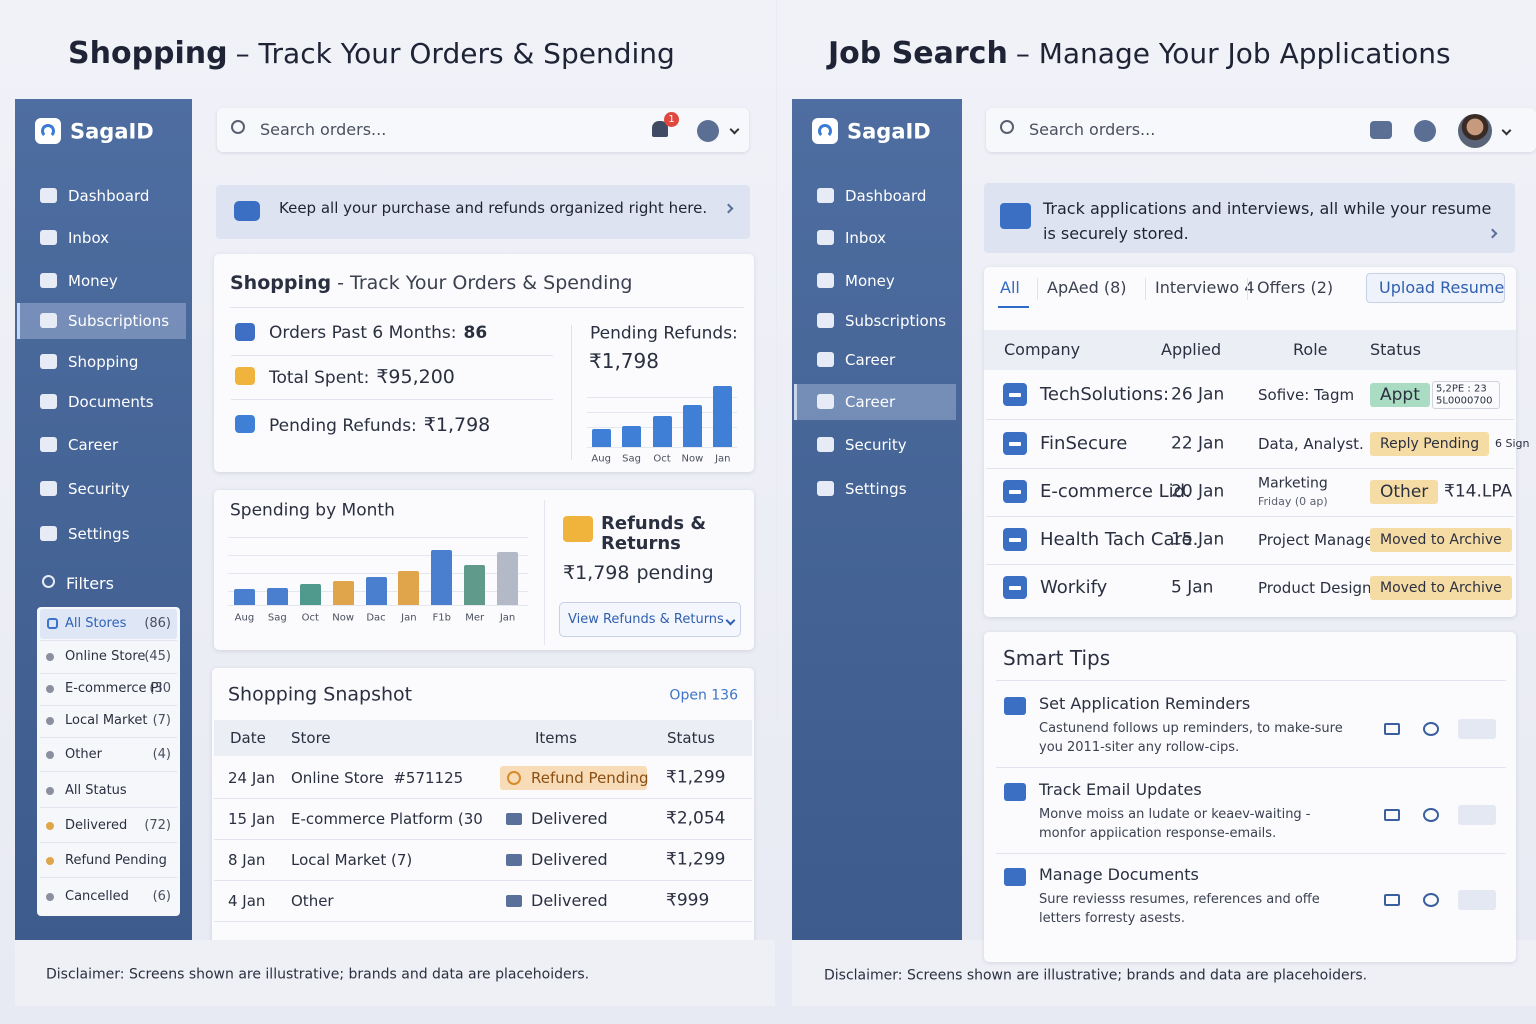  I want to click on tab: ApAed (8), so click(1087, 288).